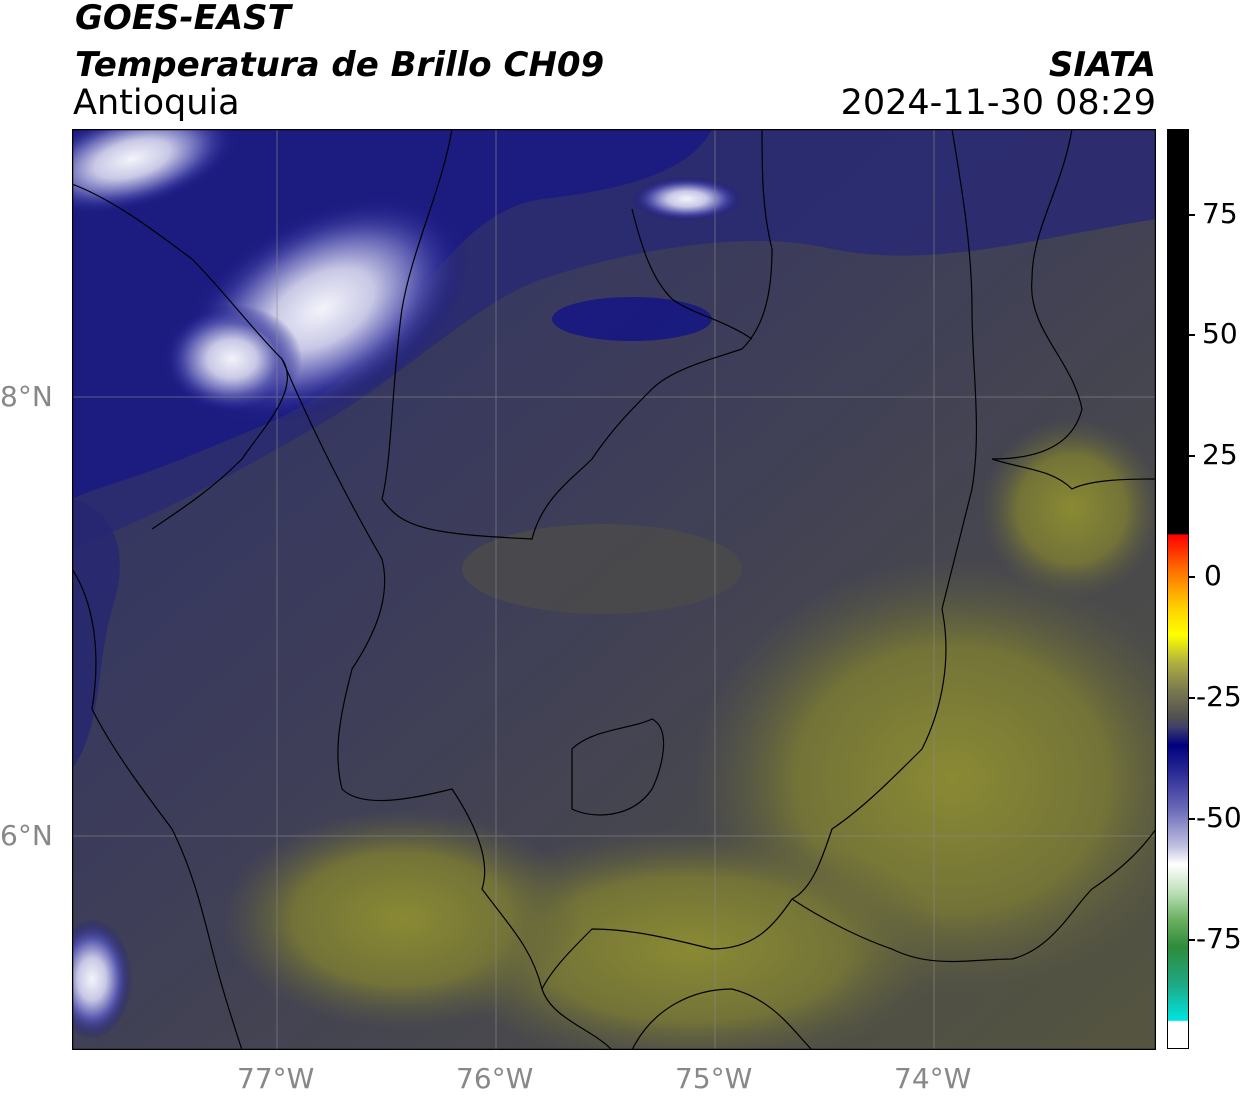  I want to click on border-cordoba, so click(577, 334).